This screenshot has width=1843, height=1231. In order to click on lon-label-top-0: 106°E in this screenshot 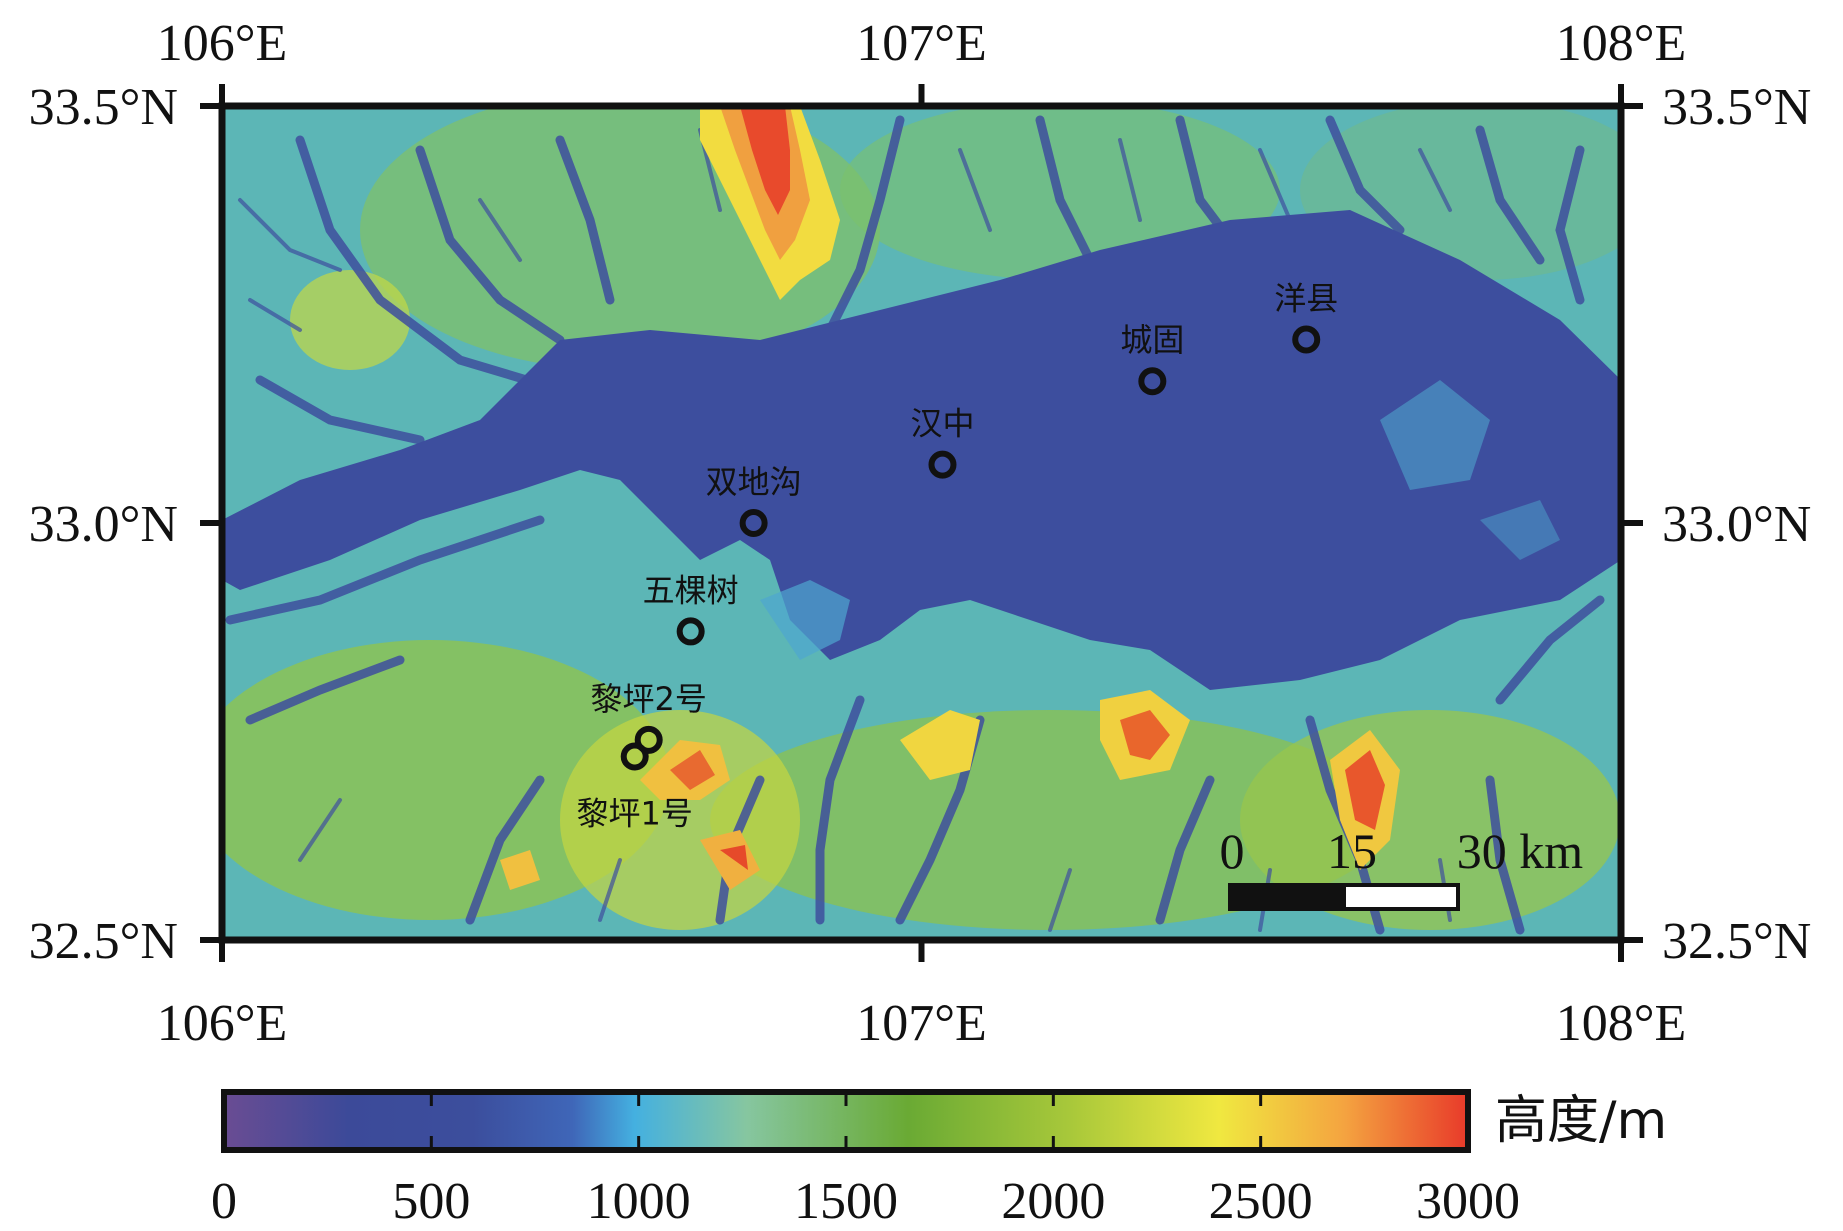, I will do `click(222, 43)`.